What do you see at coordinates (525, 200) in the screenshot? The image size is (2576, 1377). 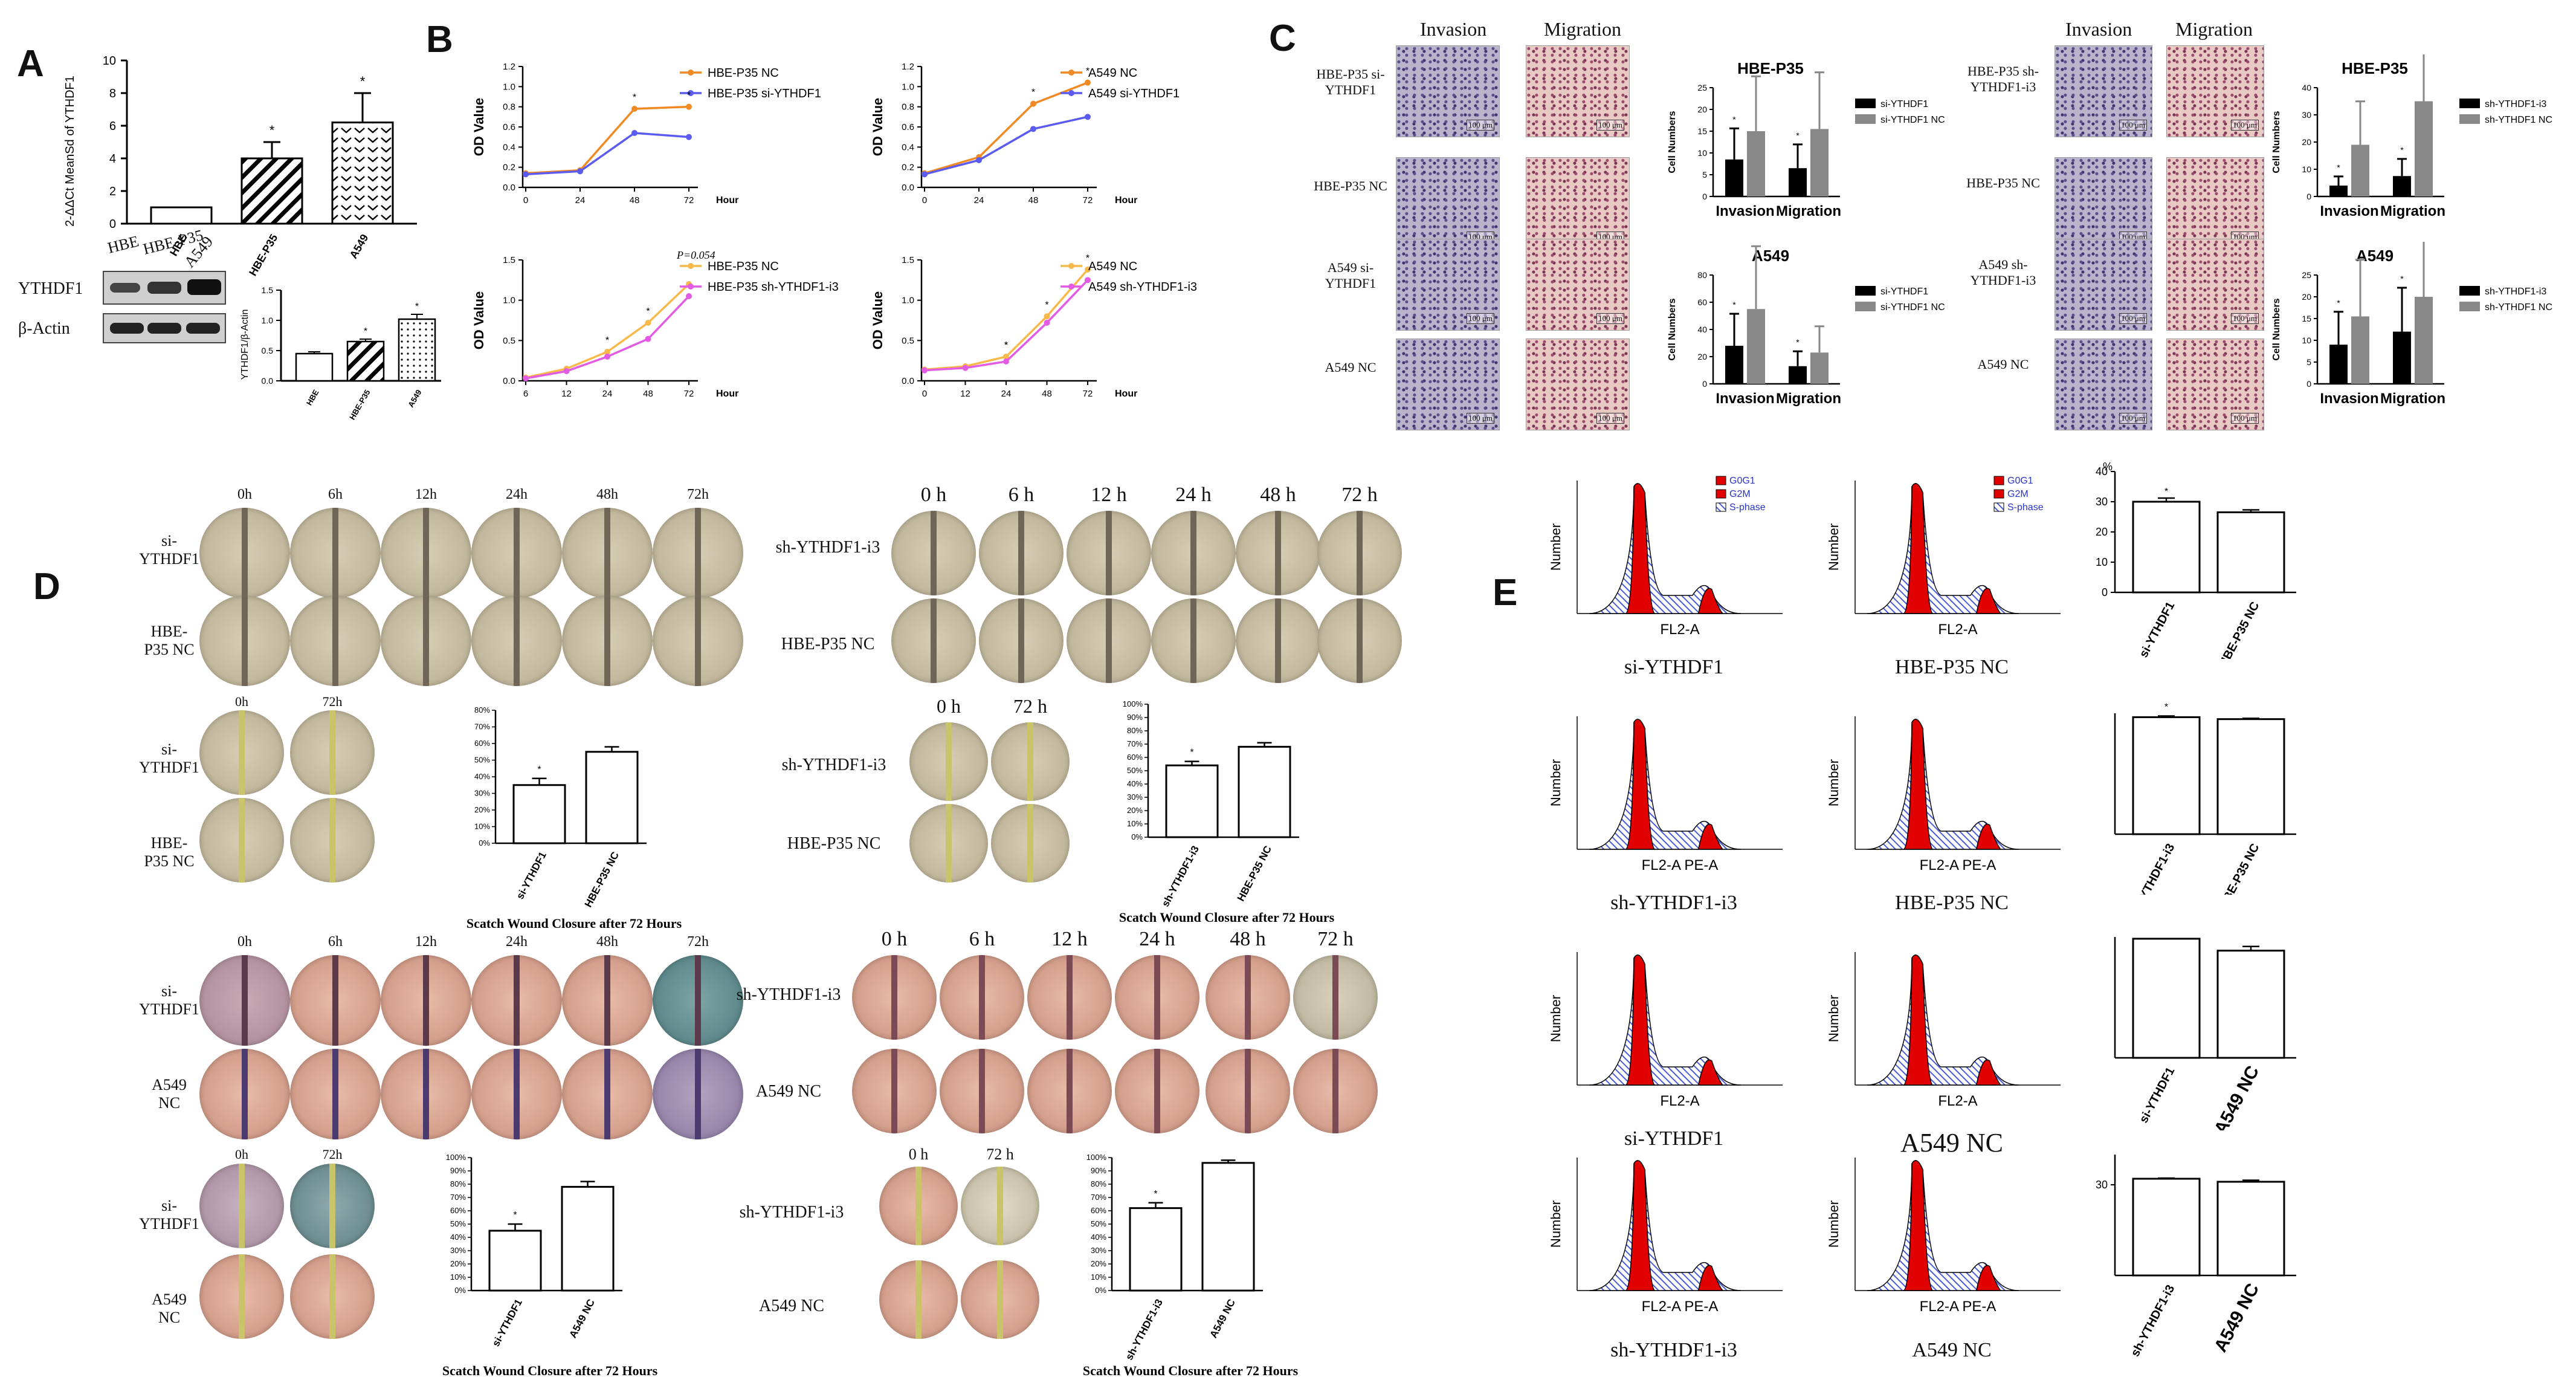 I see `b-xtick: 0` at bounding box center [525, 200].